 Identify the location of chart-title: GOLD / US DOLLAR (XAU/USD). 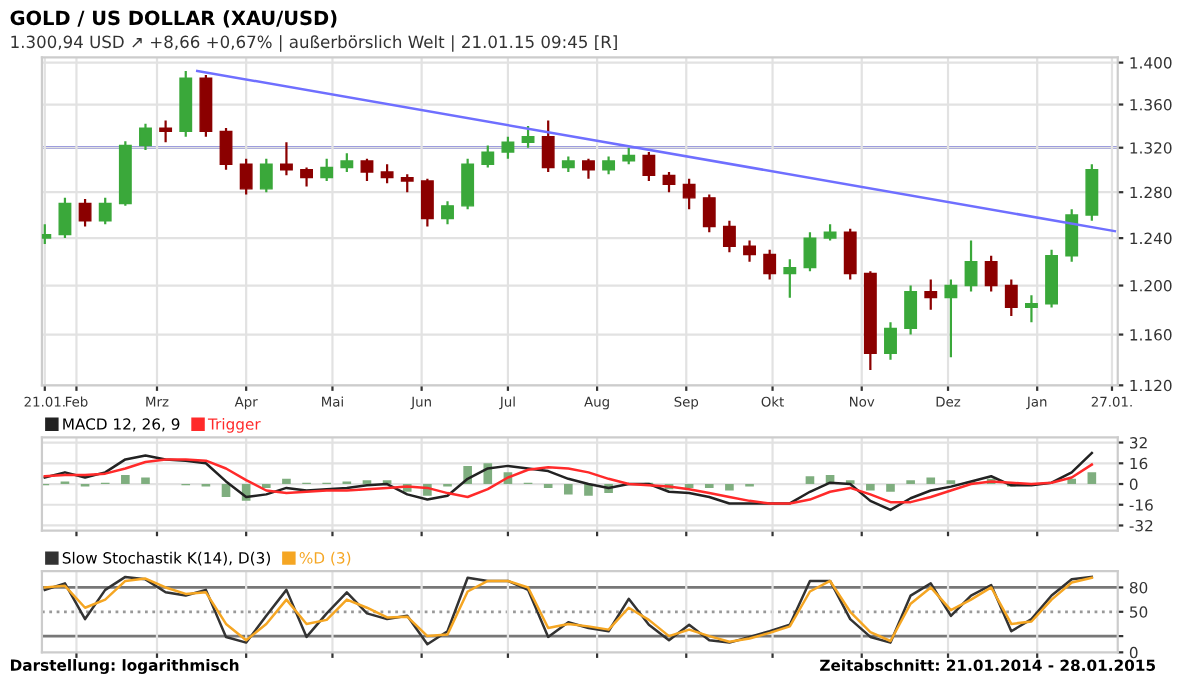
(173, 19).